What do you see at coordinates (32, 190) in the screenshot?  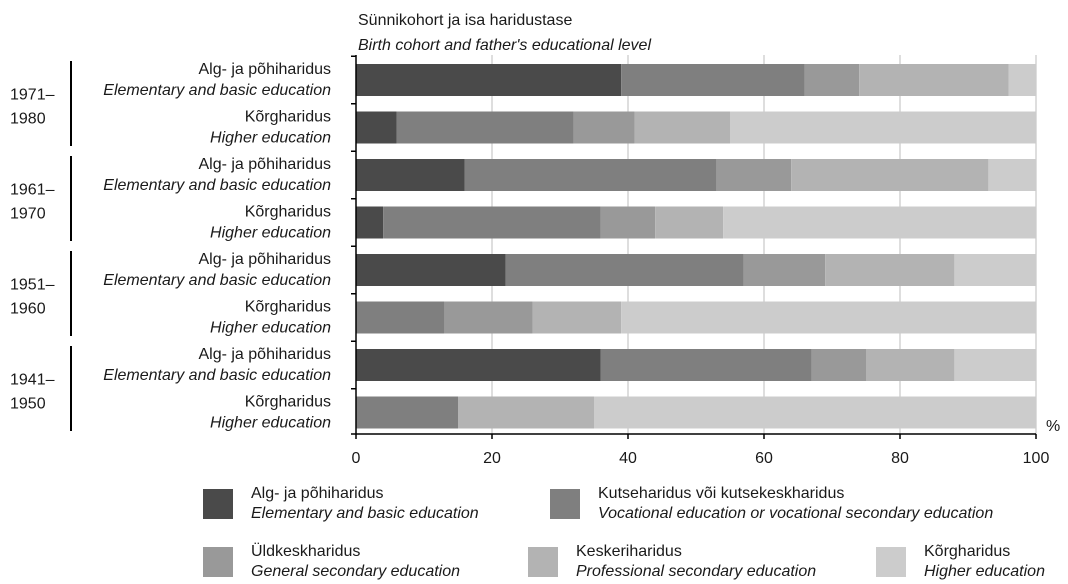 I see `cohort-label-start: 1961–` at bounding box center [32, 190].